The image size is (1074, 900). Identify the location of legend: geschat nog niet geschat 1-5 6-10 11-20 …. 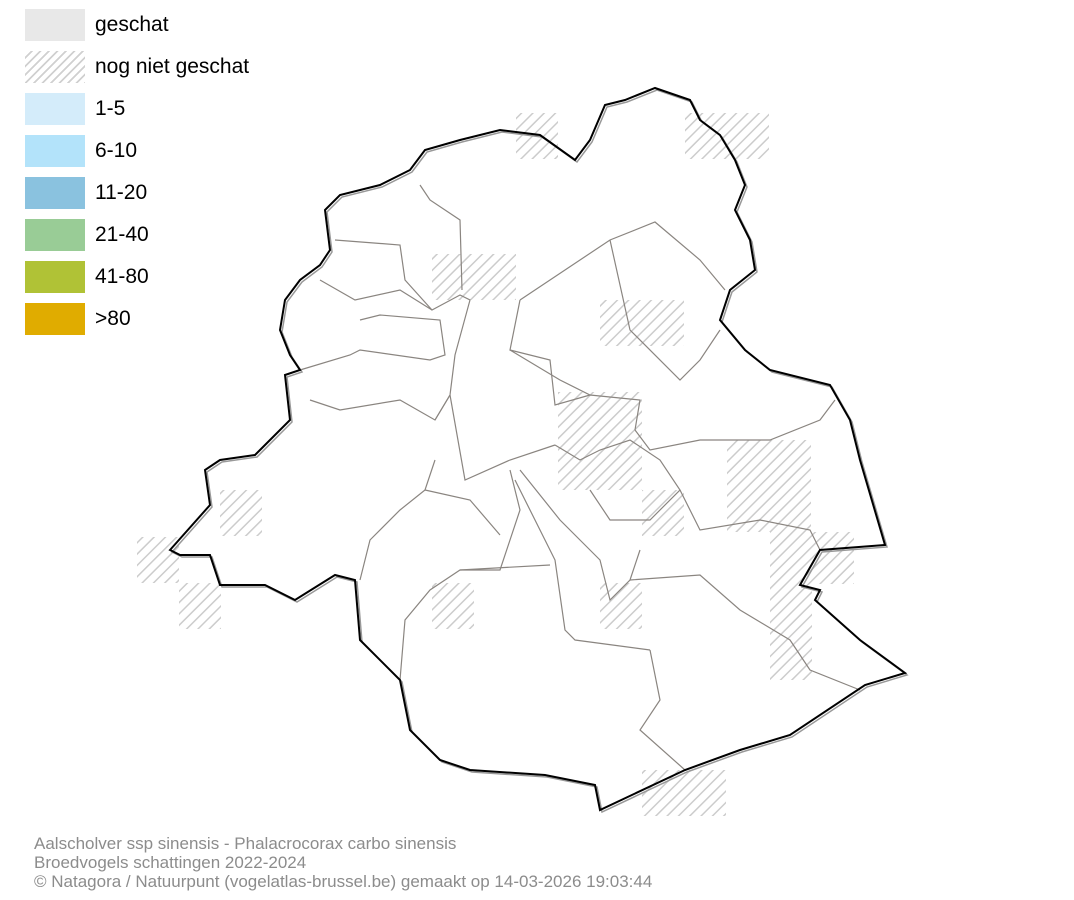
(137, 172).